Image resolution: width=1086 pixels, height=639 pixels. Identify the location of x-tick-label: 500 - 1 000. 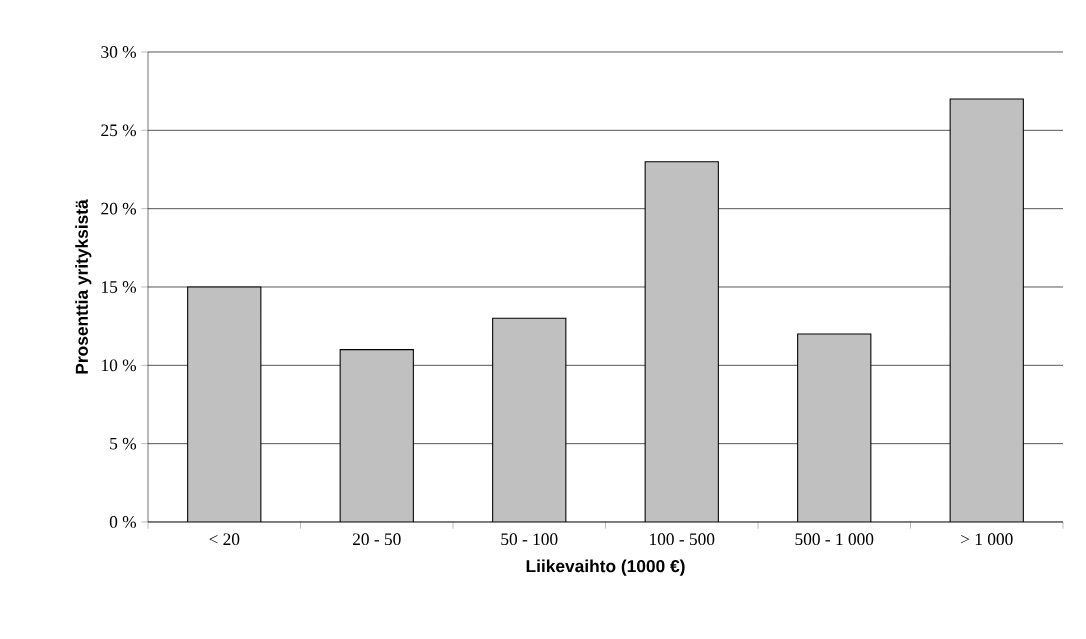
(834, 539).